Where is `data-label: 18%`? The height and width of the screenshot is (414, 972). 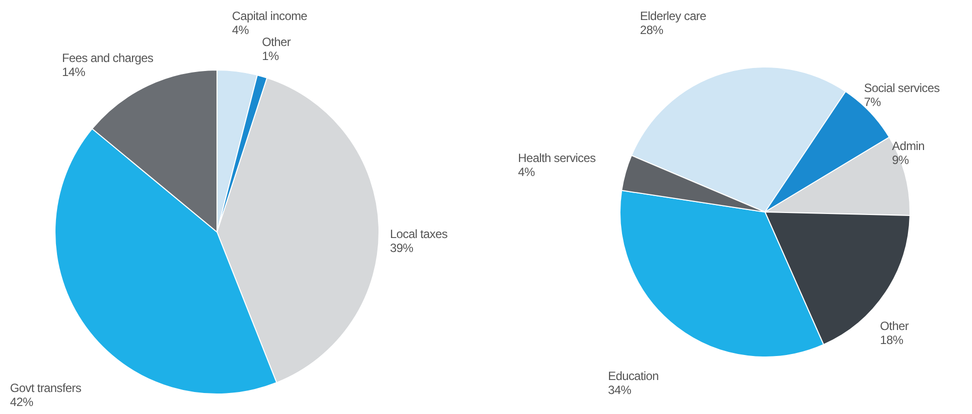
data-label: 18% is located at coordinates (892, 340).